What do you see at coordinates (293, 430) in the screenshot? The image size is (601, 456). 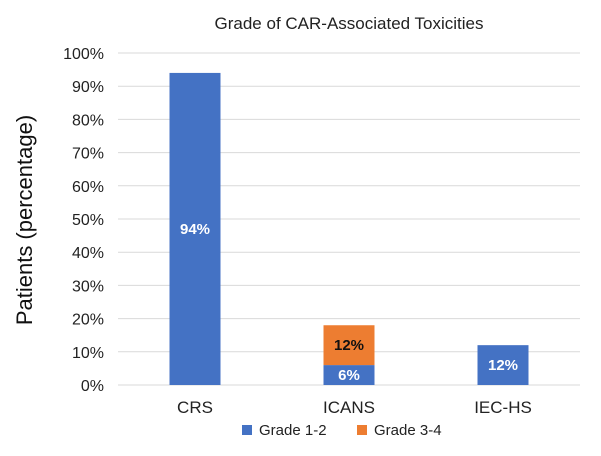 I see `legend-label: Grade 1-2` at bounding box center [293, 430].